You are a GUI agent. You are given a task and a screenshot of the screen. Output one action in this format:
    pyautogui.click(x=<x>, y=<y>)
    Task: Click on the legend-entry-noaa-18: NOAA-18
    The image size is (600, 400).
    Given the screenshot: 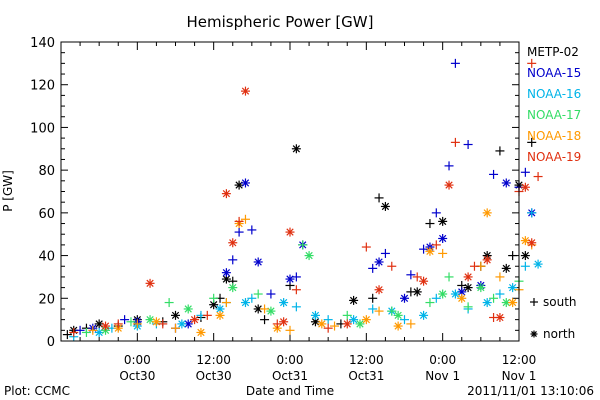 What is the action you would take?
    pyautogui.click(x=554, y=136)
    